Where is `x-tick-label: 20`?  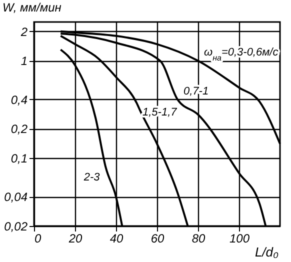 x-tick-label: 20 is located at coordinates (75, 239).